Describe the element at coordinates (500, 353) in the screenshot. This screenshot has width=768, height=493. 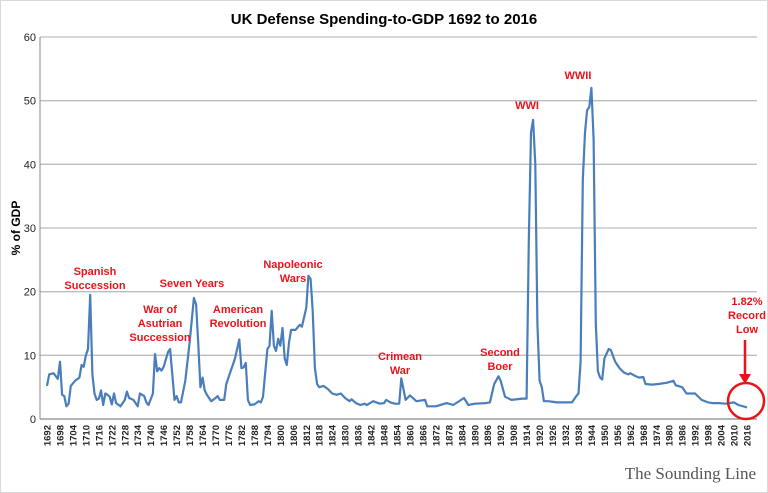
I see `annotation-text: Second` at that location.